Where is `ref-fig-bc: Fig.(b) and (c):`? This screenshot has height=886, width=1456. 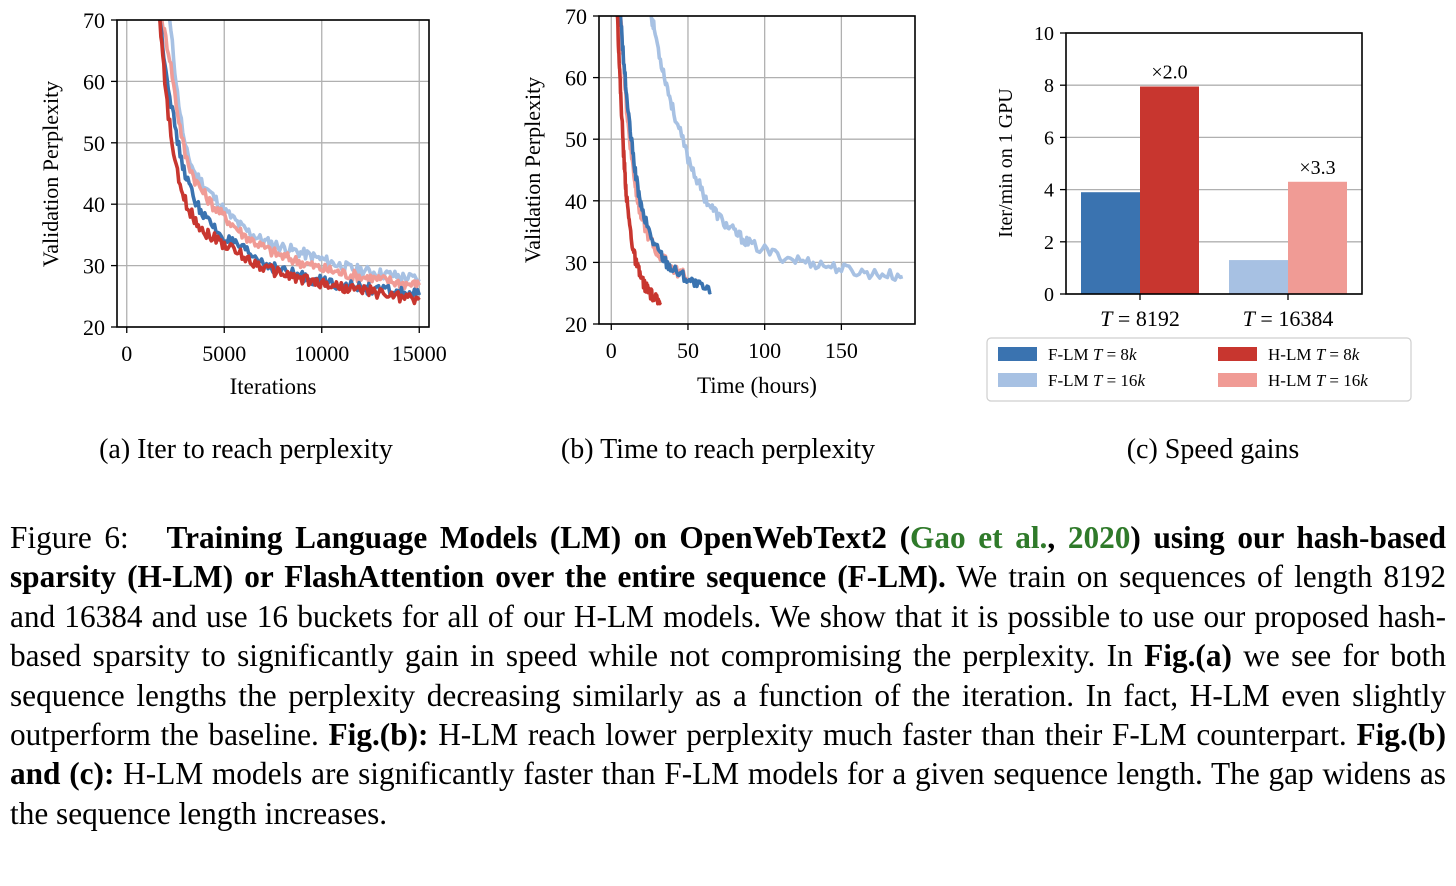 ref-fig-bc: Fig.(b) and (c): is located at coordinates (728, 754).